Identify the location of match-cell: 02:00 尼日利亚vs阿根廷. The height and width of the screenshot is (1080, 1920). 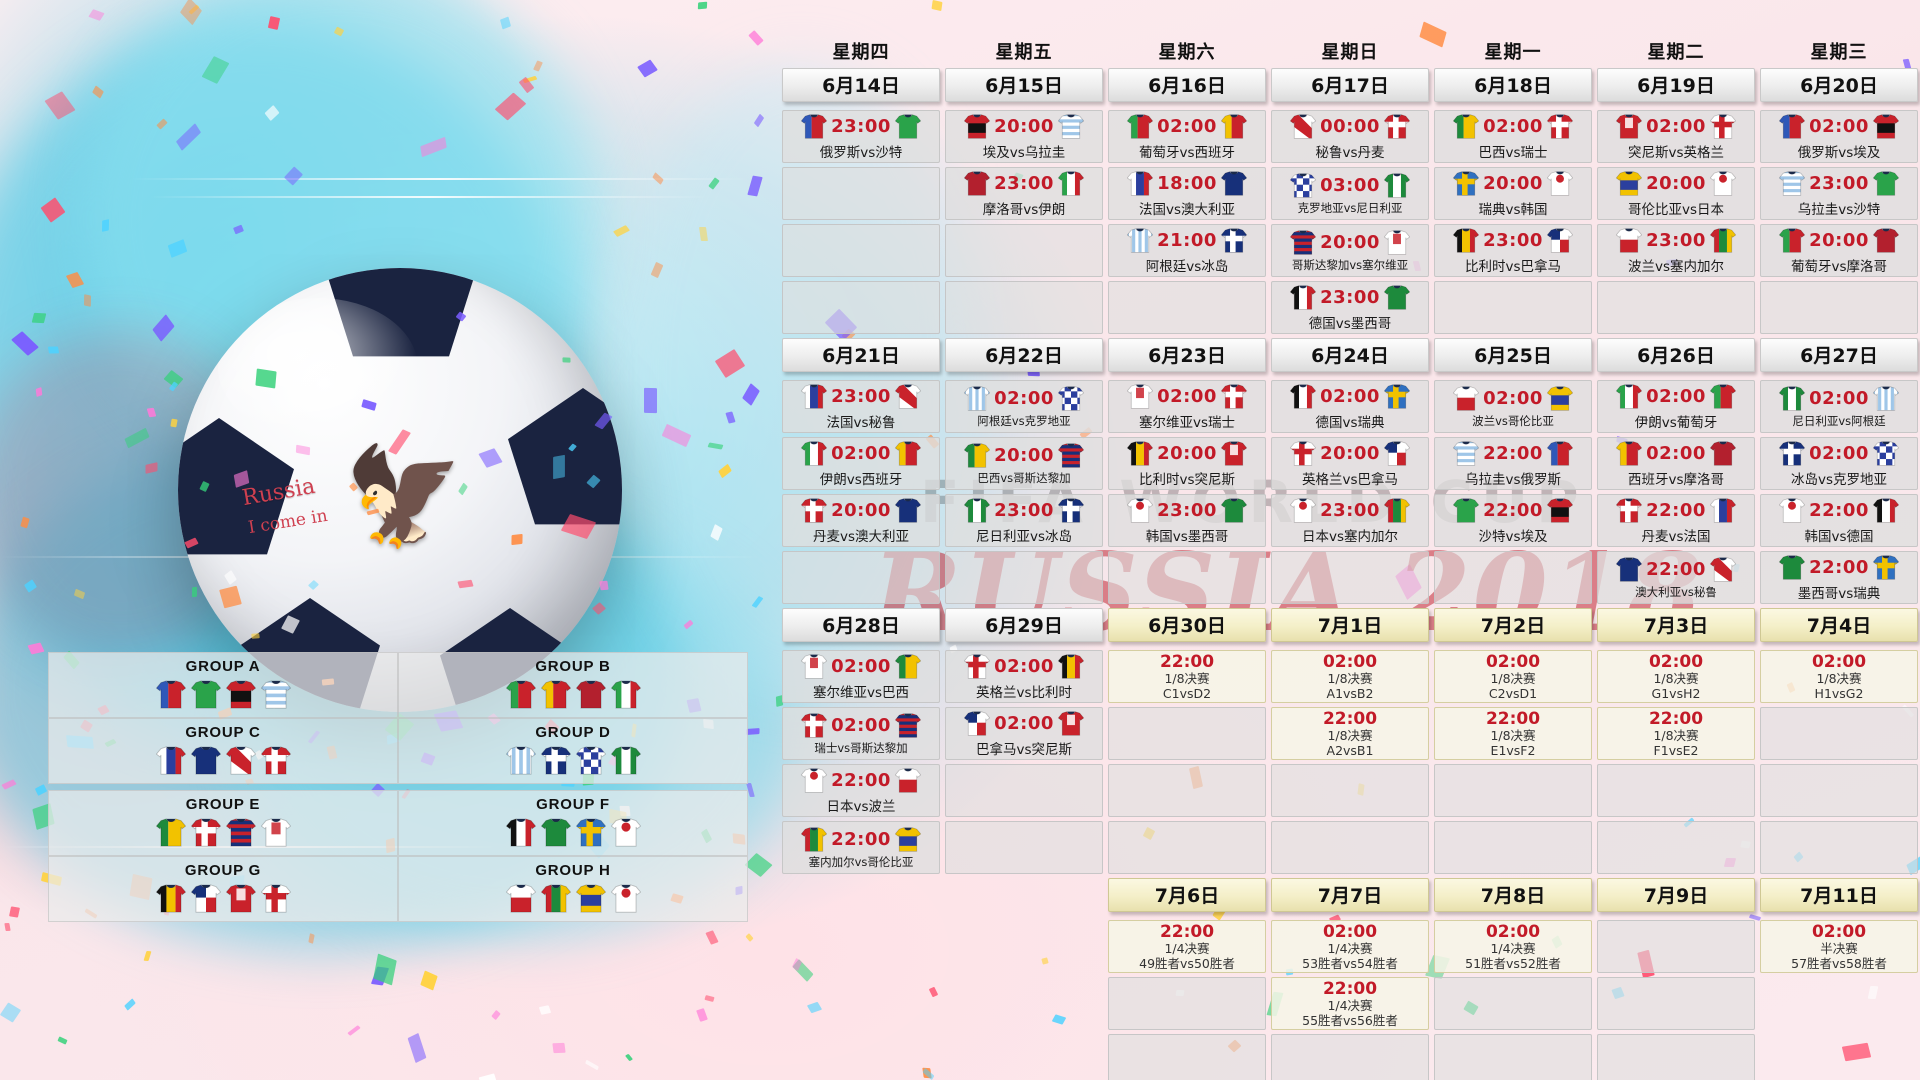
(1839, 406).